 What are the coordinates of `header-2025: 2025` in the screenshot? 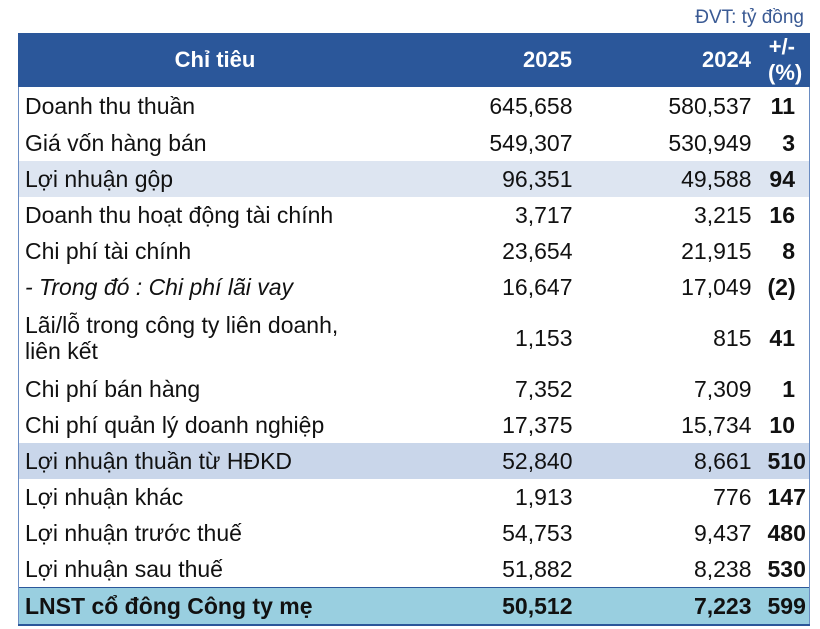 It's located at (497, 60).